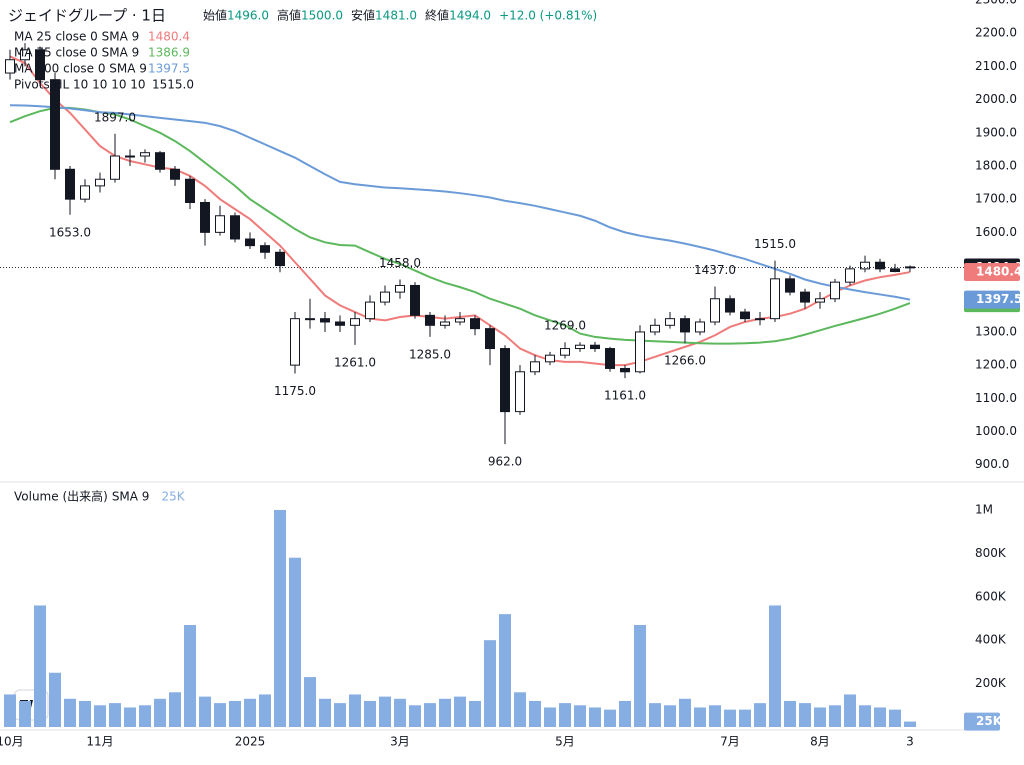 The image size is (1024, 765). I want to click on y-tick-label: 600K, so click(991, 596).